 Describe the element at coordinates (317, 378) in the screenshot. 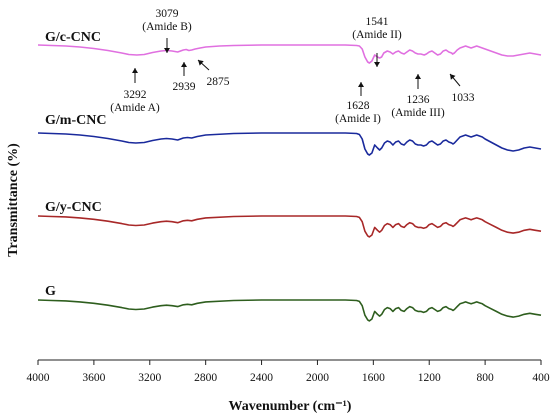

I see `x-tick-label: 2000` at that location.